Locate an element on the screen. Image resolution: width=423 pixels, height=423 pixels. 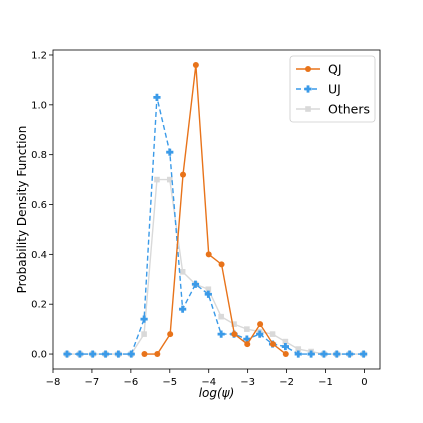
legend-box is located at coordinates (332, 89).